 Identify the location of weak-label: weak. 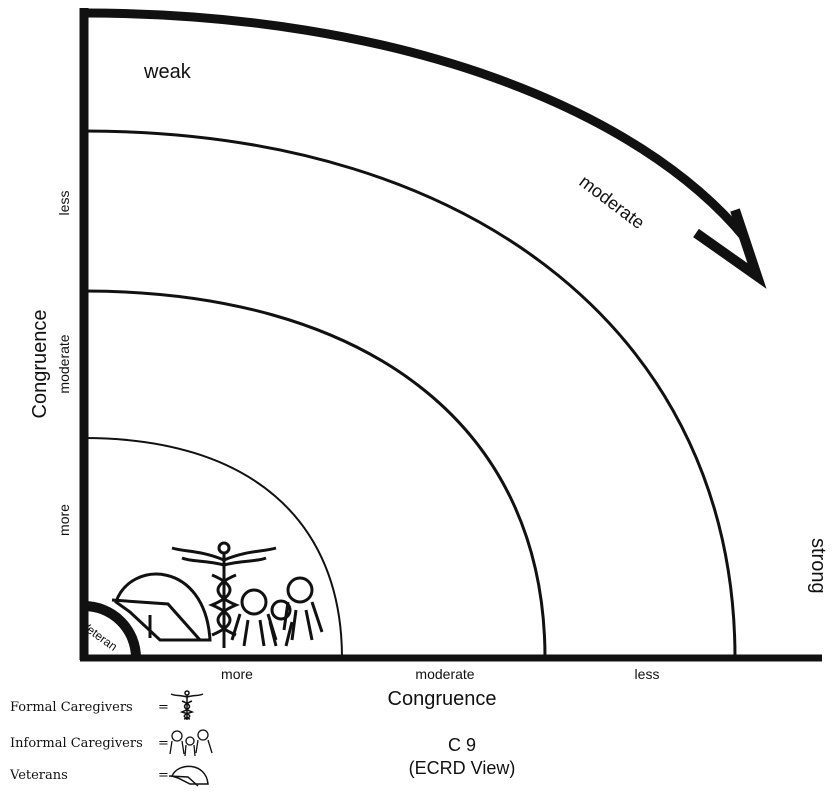
(167, 72).